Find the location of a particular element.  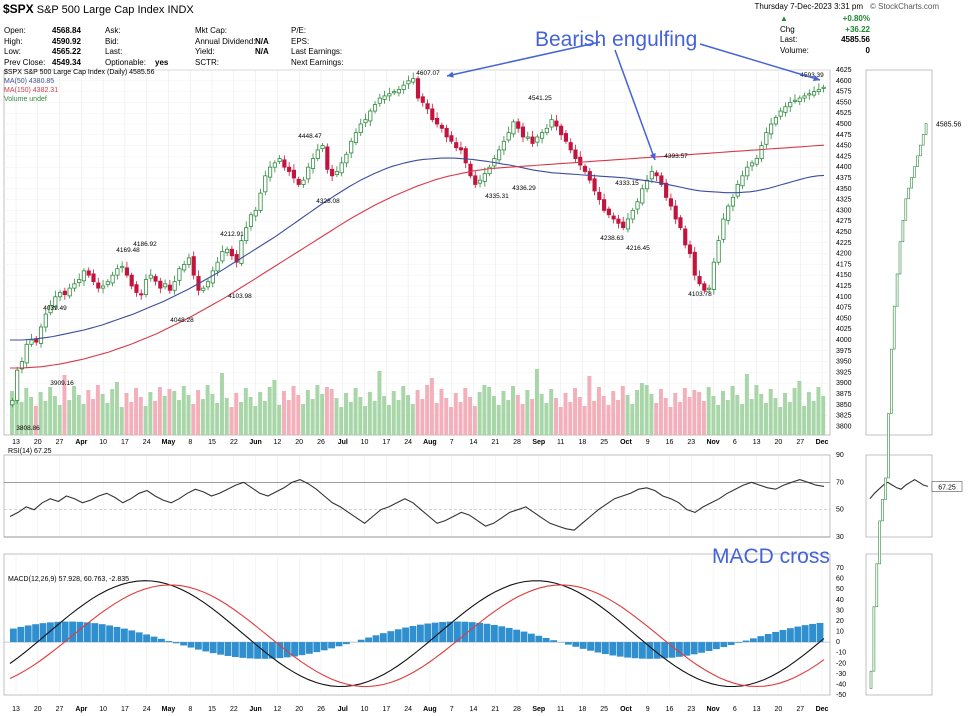

macd-tick-label: 0 is located at coordinates (838, 642).